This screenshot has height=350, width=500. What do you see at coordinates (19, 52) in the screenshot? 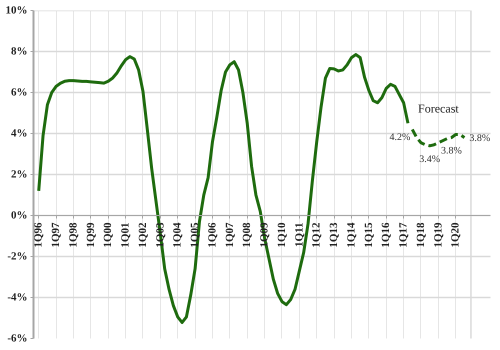
I see `y-tick-label: 8%` at bounding box center [19, 52].